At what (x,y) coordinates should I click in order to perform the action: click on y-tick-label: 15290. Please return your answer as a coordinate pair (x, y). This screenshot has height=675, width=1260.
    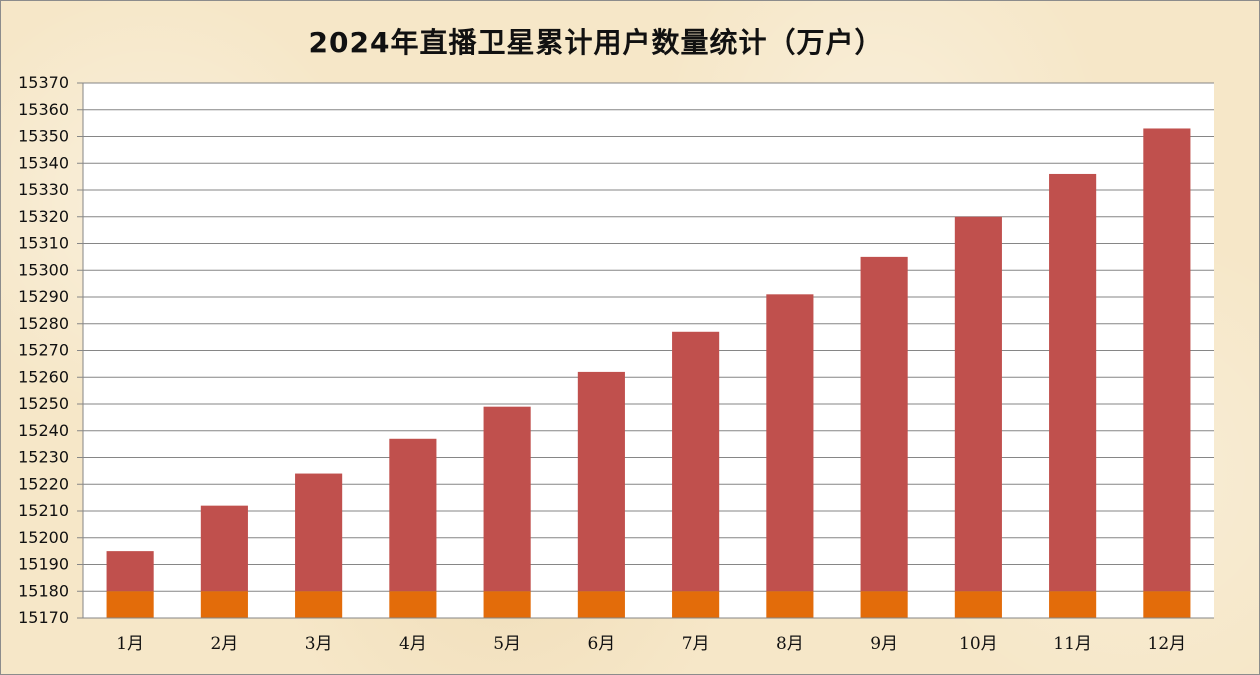
    Looking at the image, I should click on (43, 296).